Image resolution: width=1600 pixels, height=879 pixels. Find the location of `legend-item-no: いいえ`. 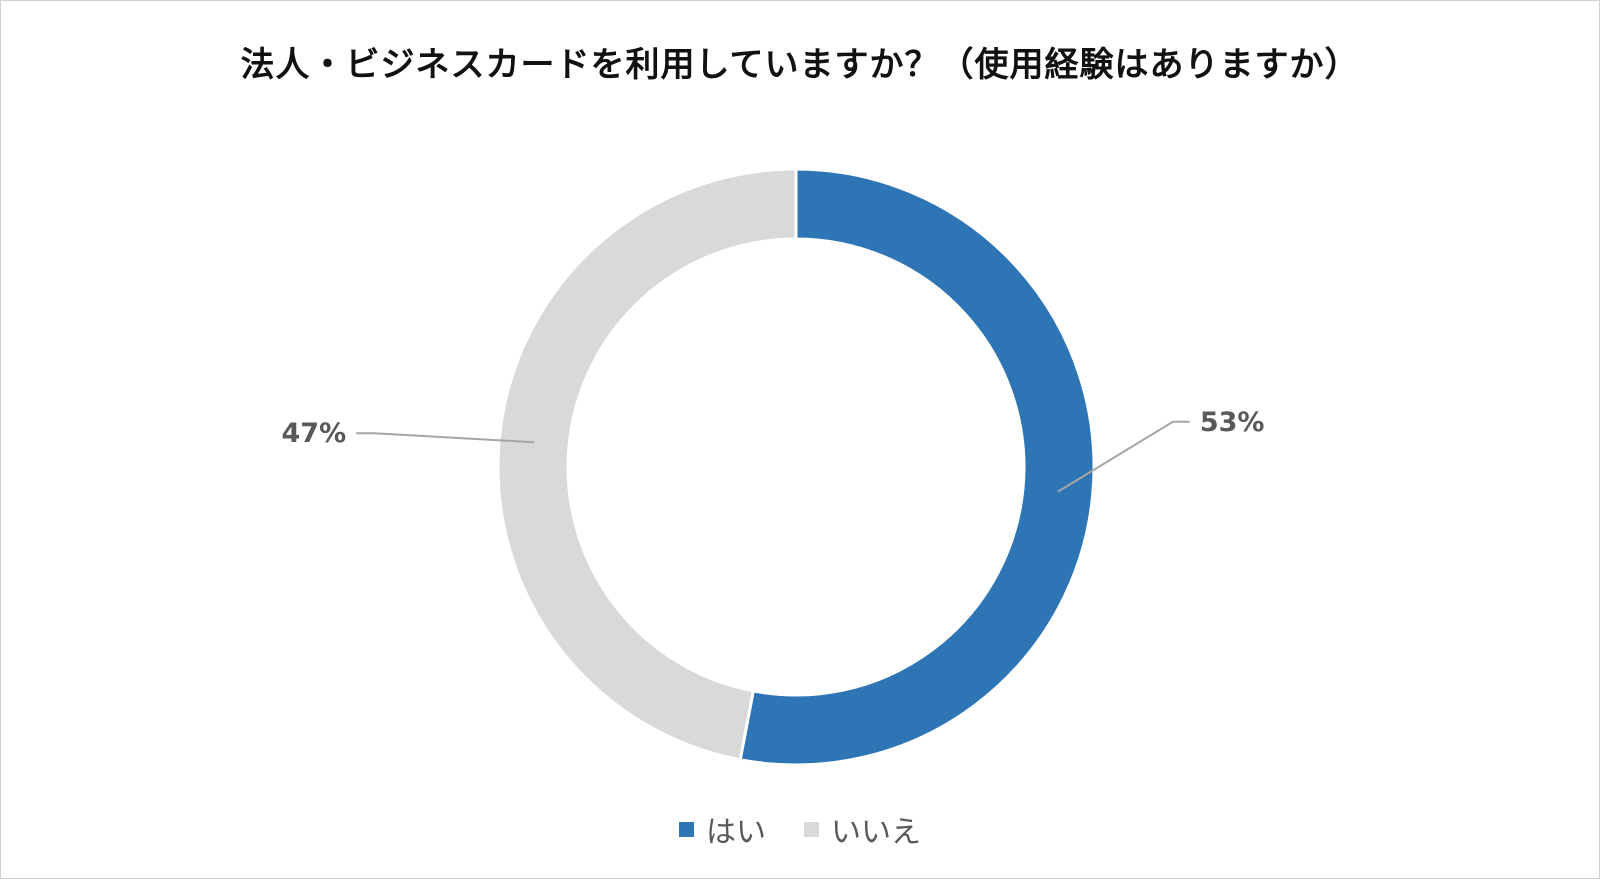

legend-item-no: いいえ is located at coordinates (862, 829).